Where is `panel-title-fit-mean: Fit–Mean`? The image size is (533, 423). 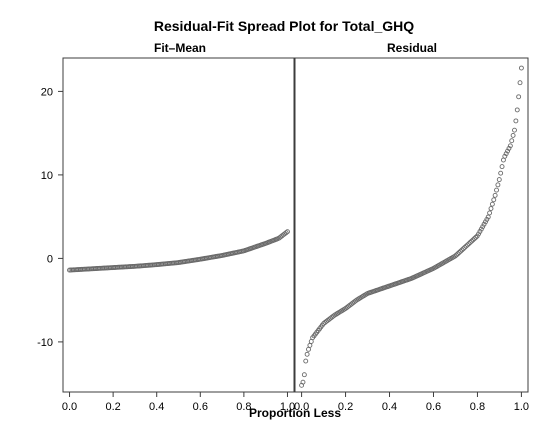
panel-title-fit-mean: Fit–Mean is located at coordinates (180, 48).